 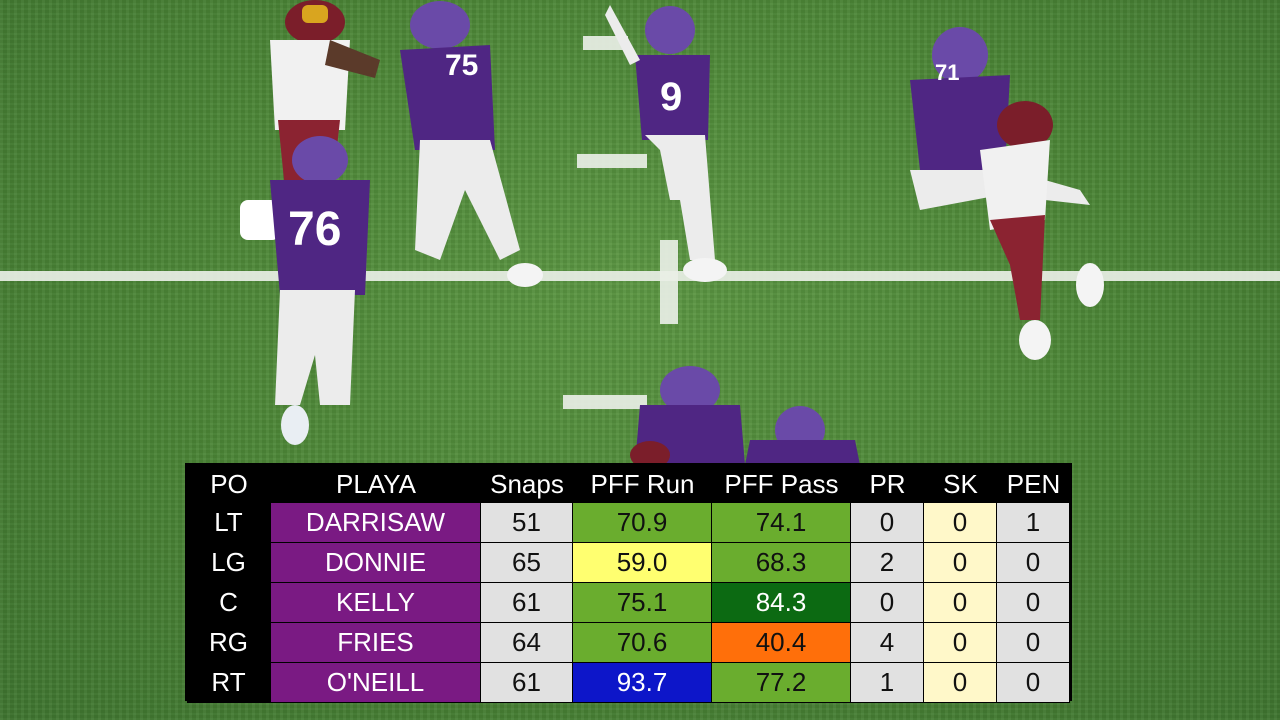 What do you see at coordinates (527, 484) in the screenshot?
I see `header-snaps: Snaps` at bounding box center [527, 484].